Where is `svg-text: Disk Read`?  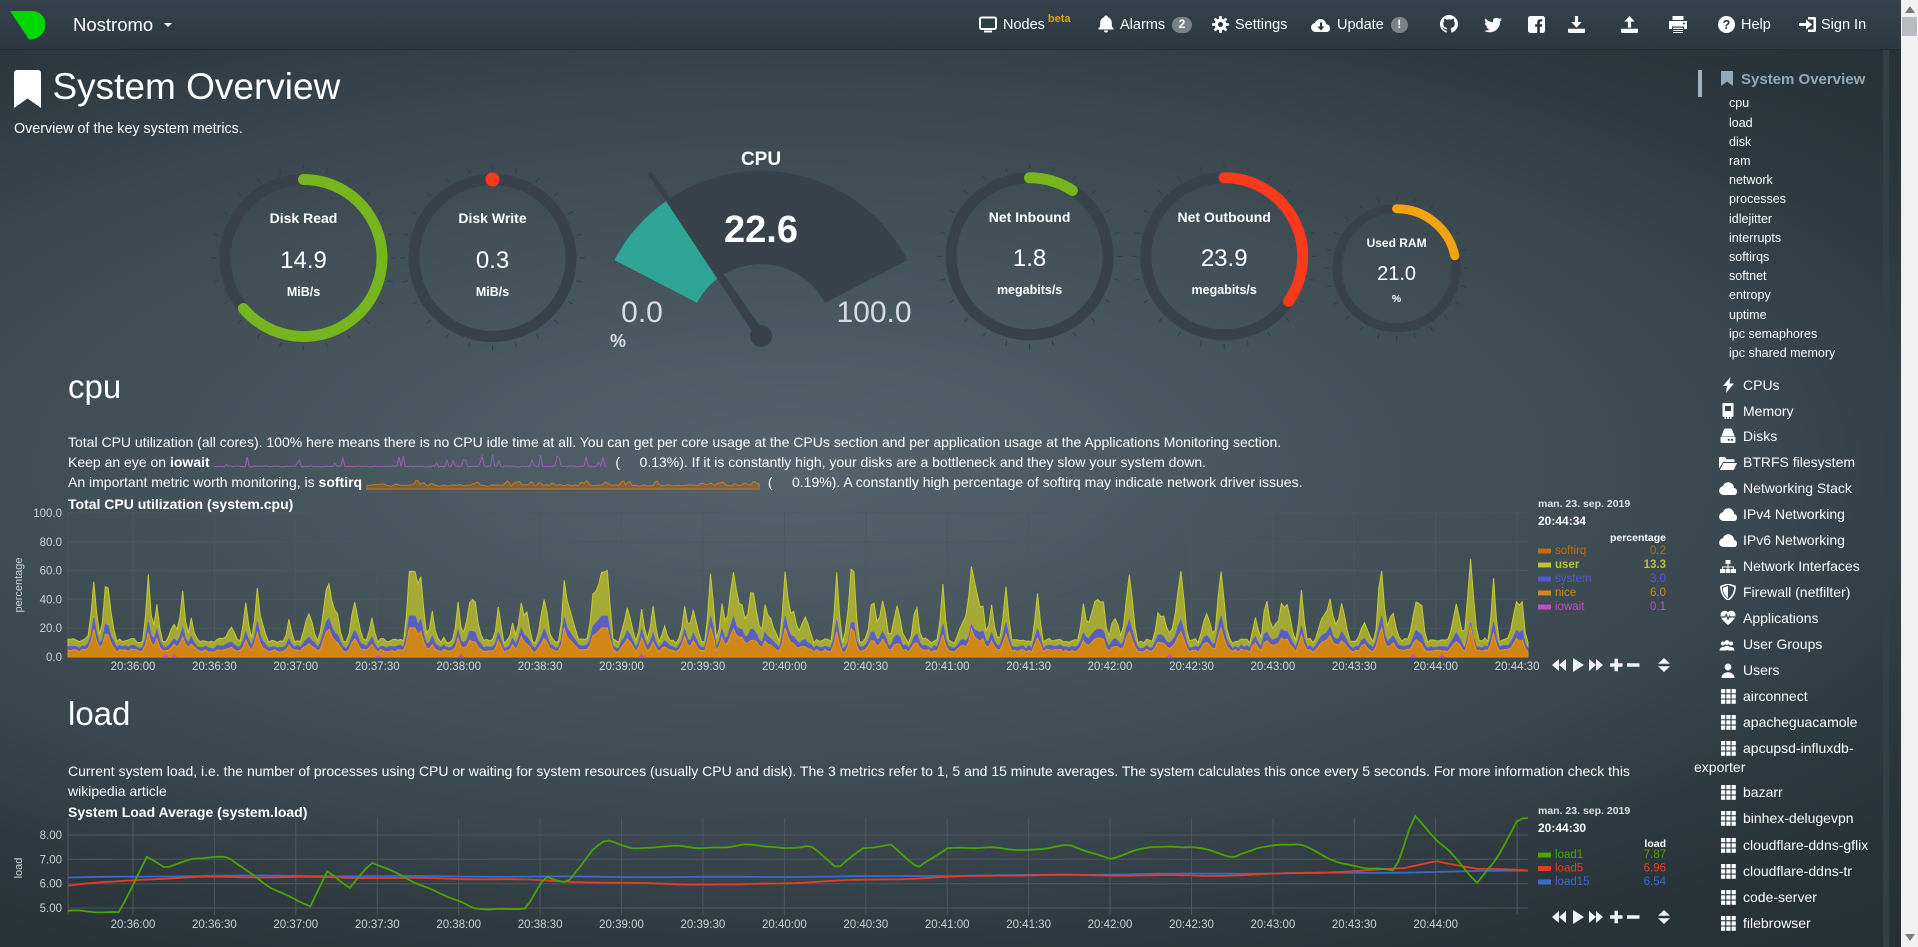 svg-text: Disk Read is located at coordinates (304, 218).